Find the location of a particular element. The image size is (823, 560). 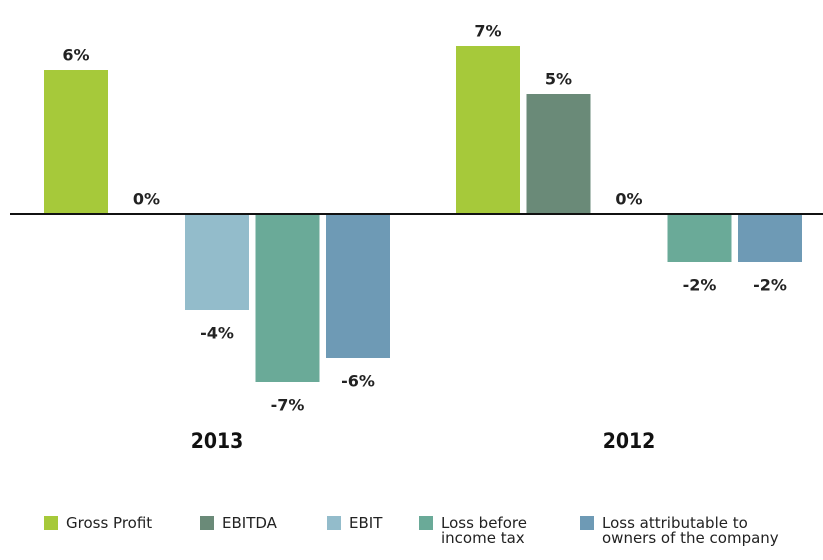

legend-item: EBITDA is located at coordinates (238, 523).